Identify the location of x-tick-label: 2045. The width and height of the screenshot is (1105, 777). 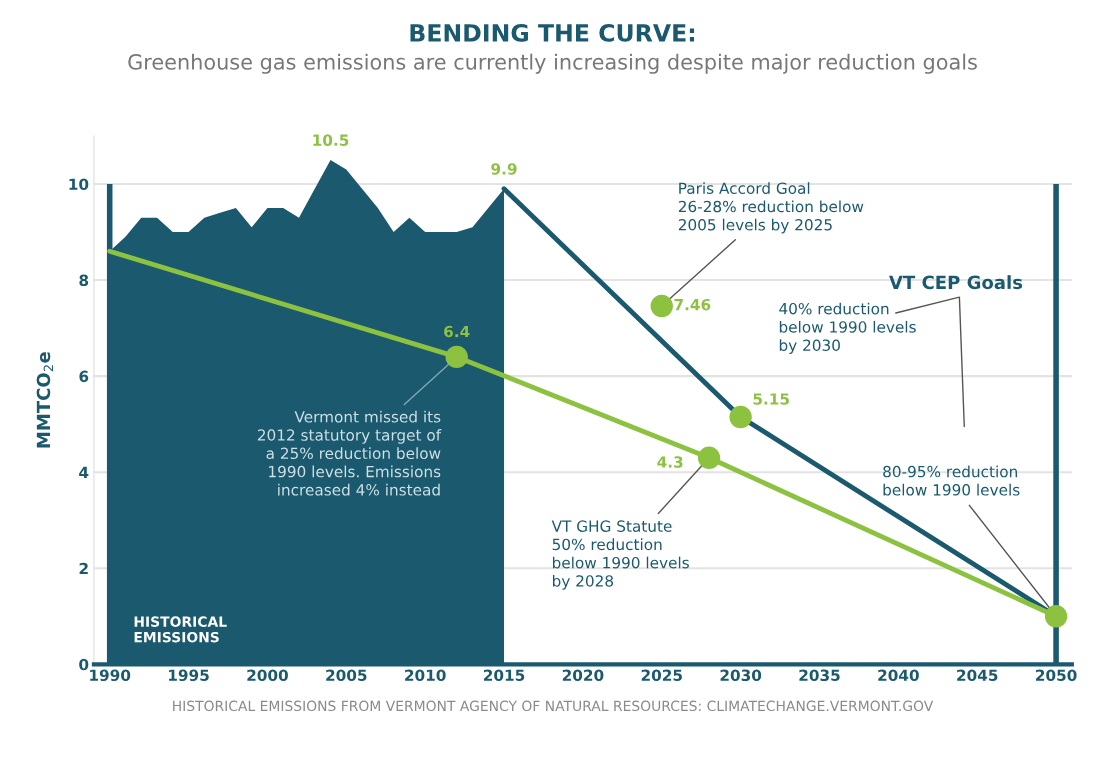
(977, 675).